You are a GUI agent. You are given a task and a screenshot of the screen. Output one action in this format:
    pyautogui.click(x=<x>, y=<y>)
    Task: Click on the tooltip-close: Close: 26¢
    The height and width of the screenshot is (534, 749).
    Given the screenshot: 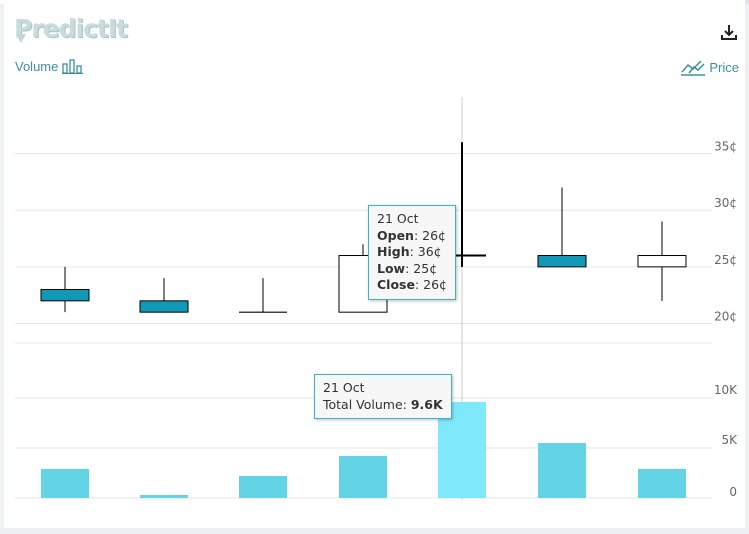 What is the action you would take?
    pyautogui.click(x=412, y=284)
    